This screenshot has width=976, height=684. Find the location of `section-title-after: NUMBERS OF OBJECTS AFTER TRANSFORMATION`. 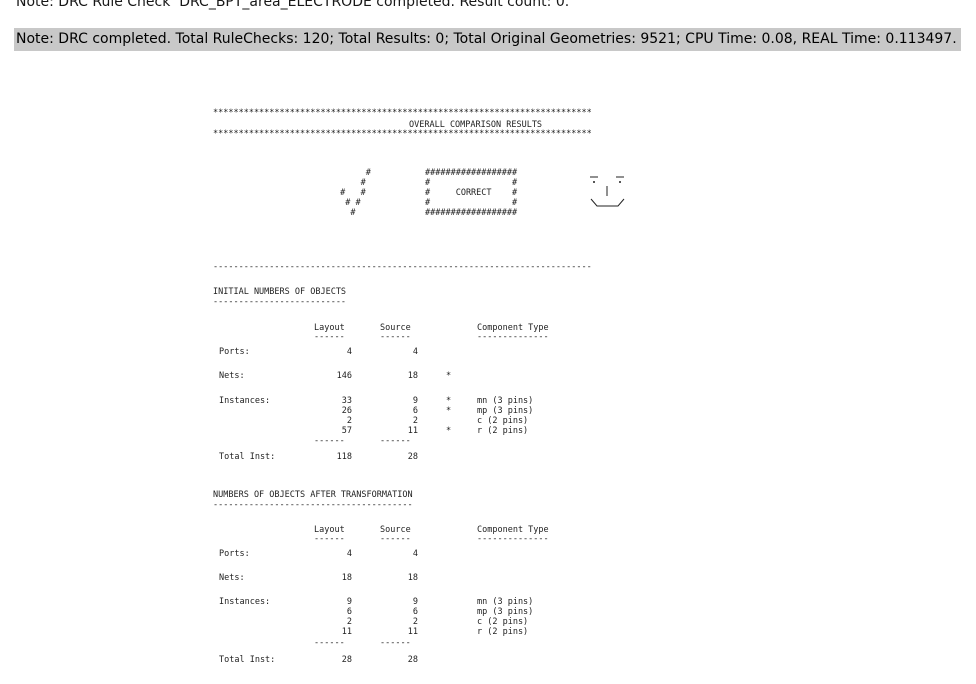

section-title-after: NUMBERS OF OBJECTS AFTER TRANSFORMATION is located at coordinates (313, 495).